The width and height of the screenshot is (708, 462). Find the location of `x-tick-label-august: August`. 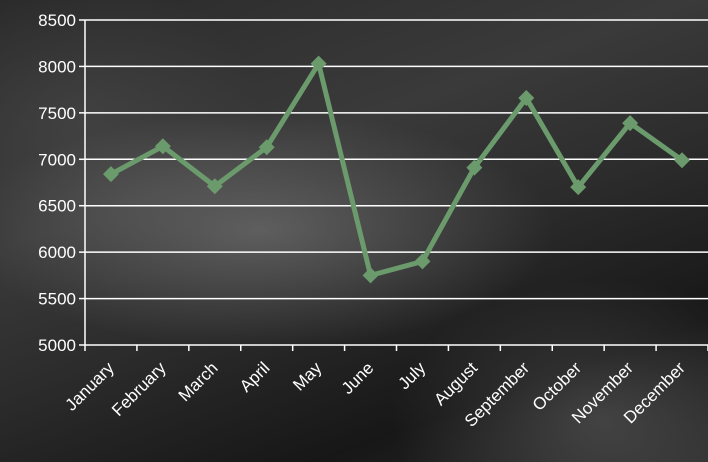

x-tick-label-august: August is located at coordinates (455, 383).